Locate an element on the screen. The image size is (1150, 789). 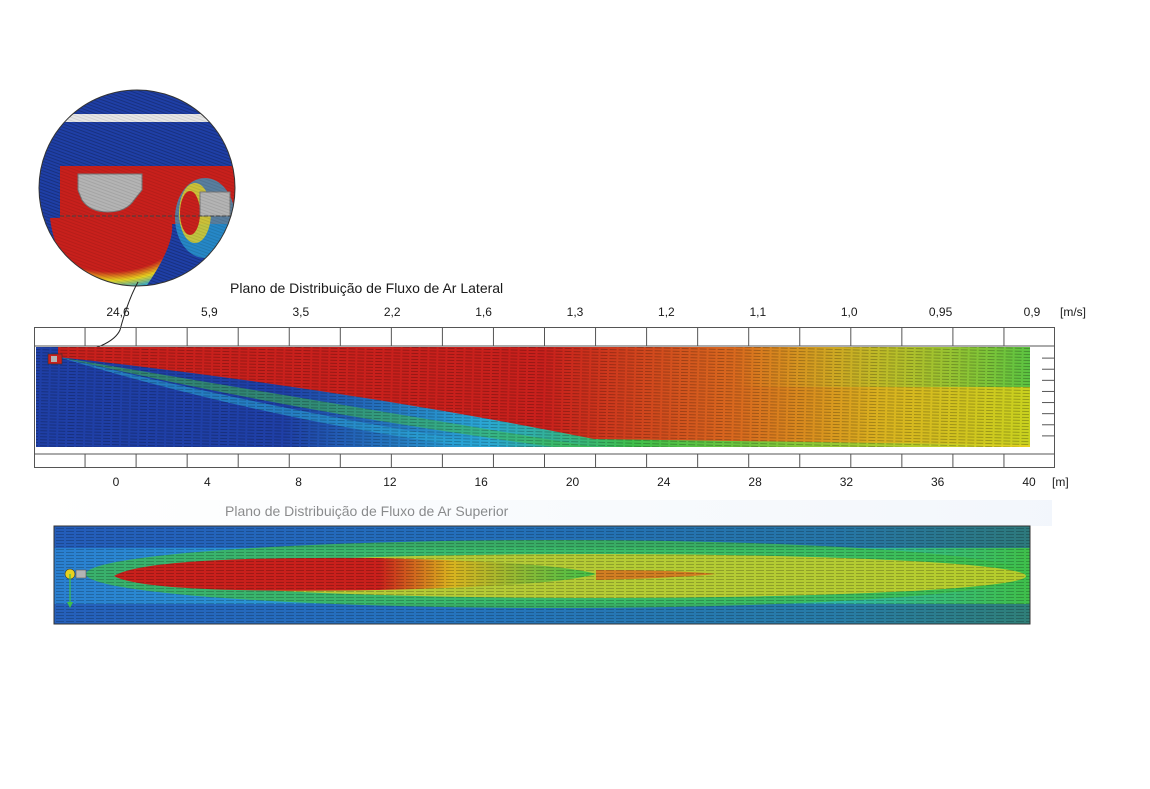
velocity-label: 5,9 is located at coordinates (209, 312).